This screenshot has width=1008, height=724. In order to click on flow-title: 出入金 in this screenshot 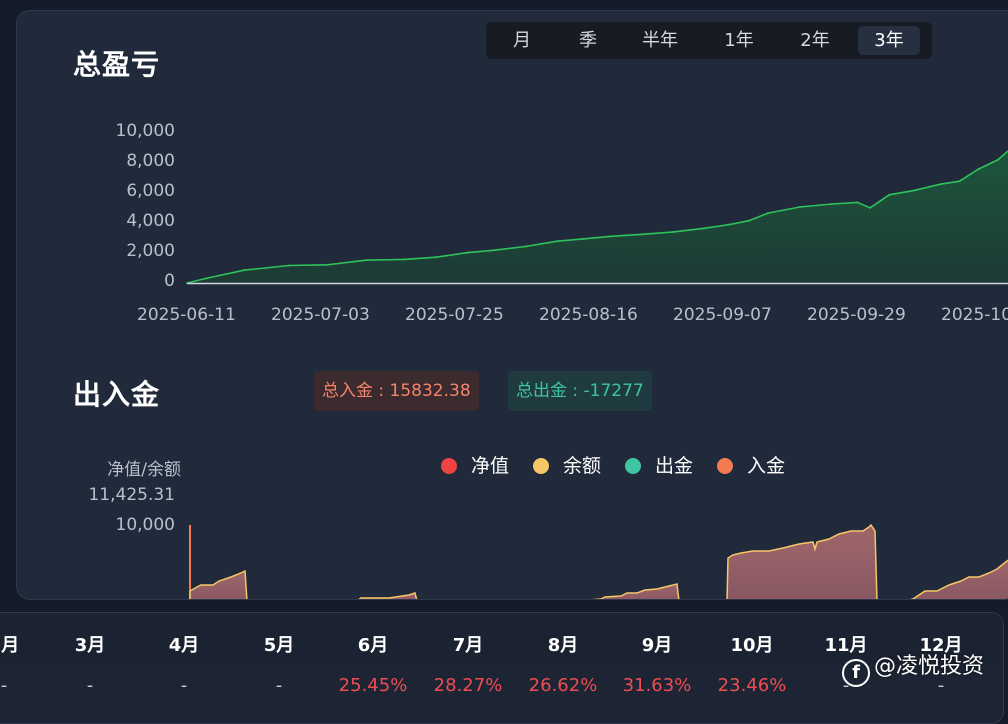, I will do `click(117, 394)`.